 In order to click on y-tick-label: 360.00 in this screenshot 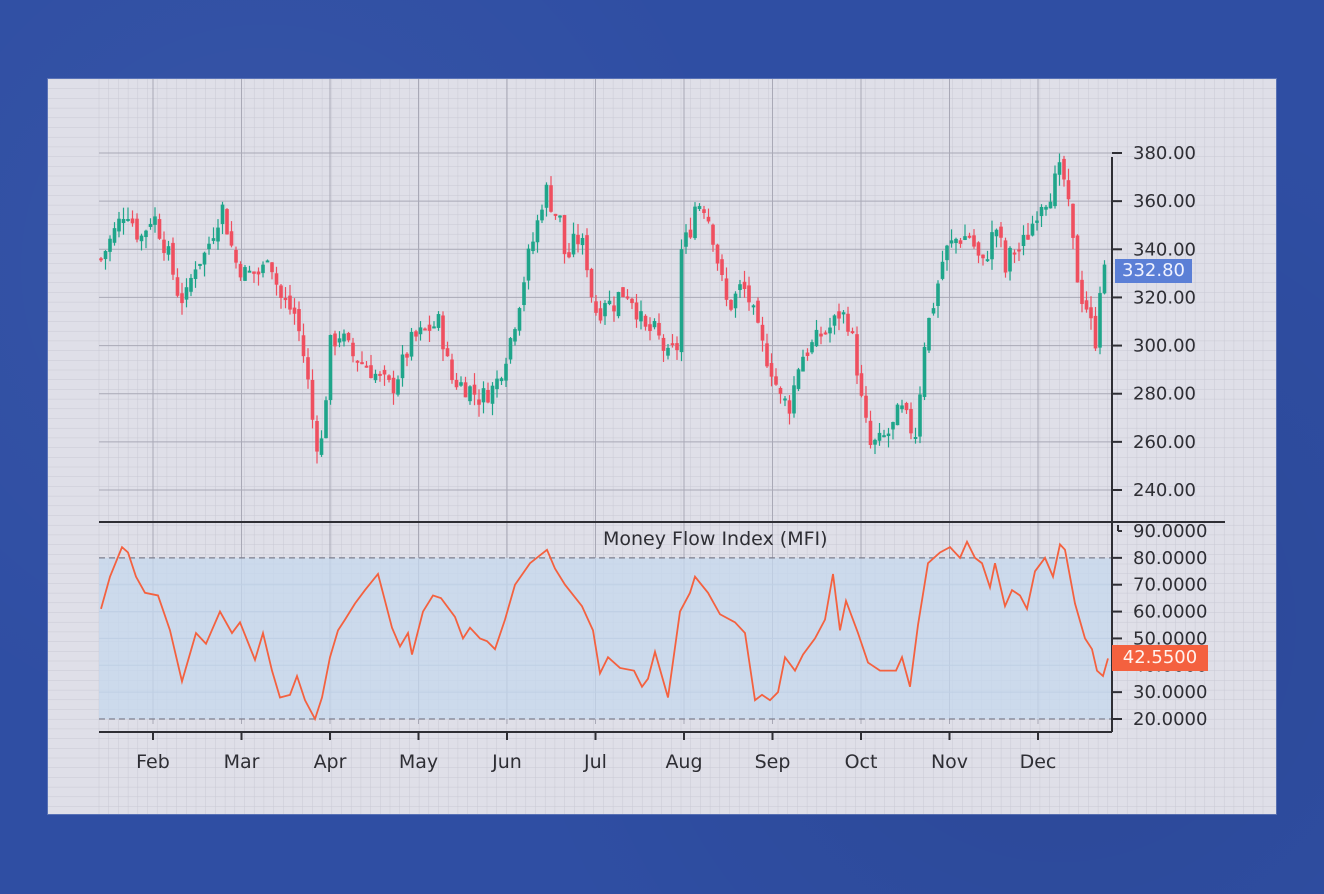, I will do `click(1164, 201)`.